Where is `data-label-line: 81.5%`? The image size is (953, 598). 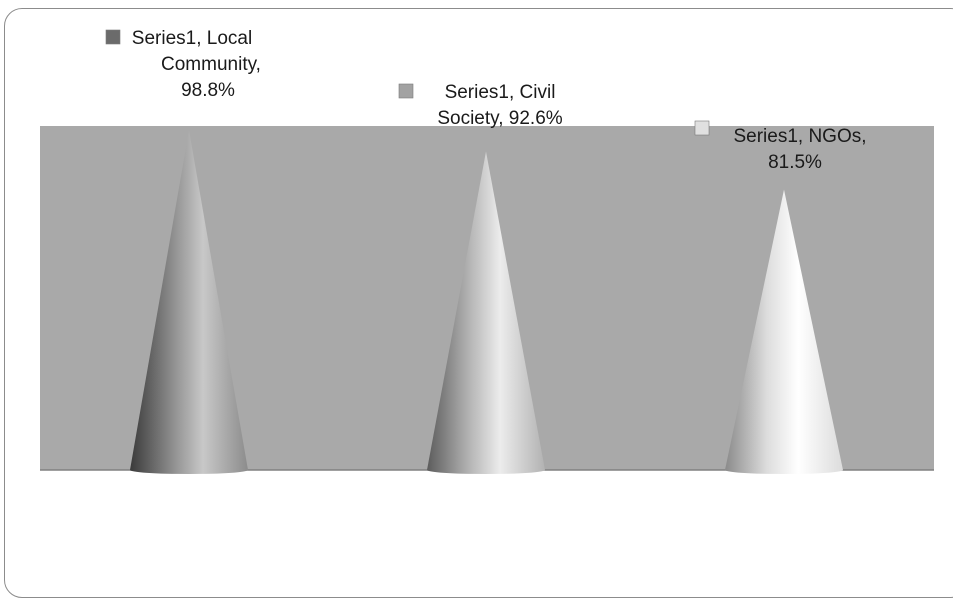
data-label-line: 81.5% is located at coordinates (795, 162).